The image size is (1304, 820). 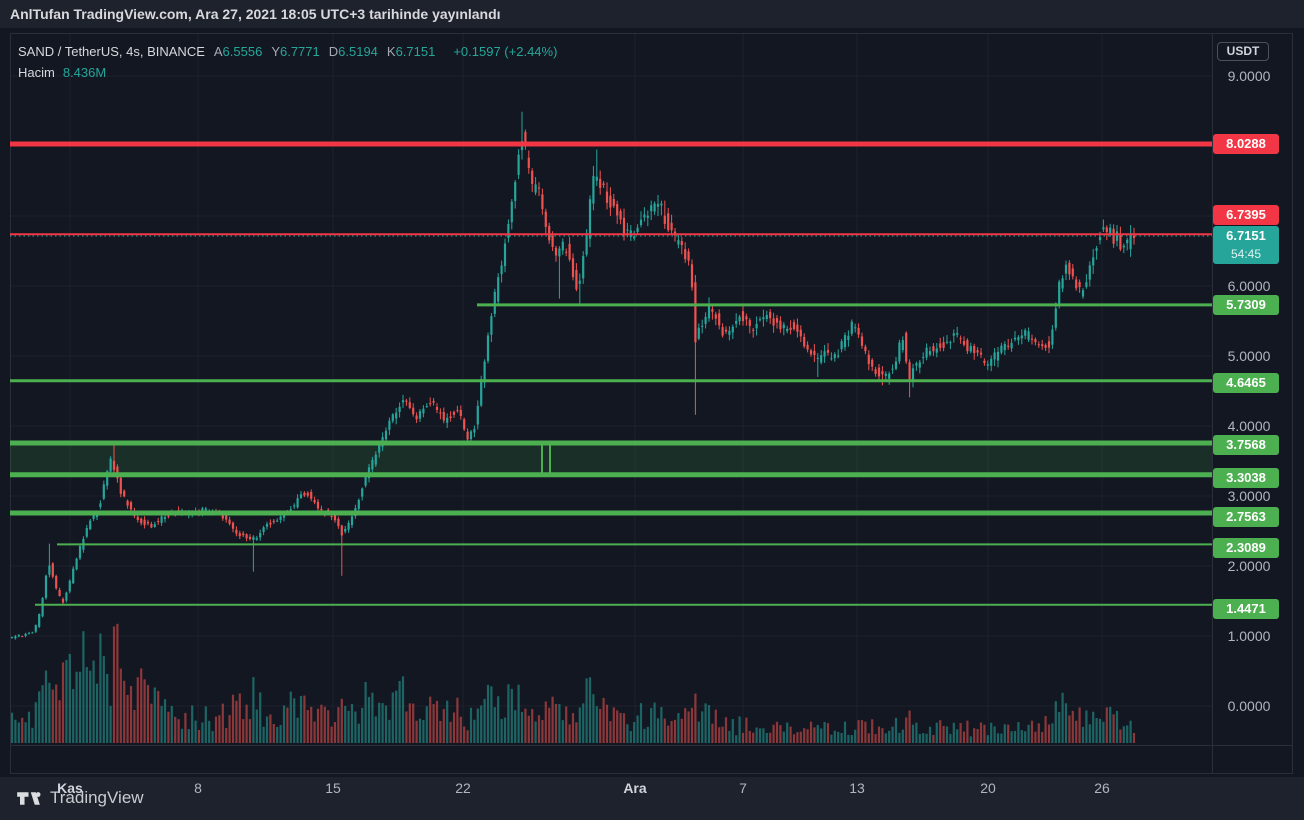 What do you see at coordinates (651, 787) in the screenshot?
I see `time-scale: Kas 8 15 22 Ara 7 13 20 26` at bounding box center [651, 787].